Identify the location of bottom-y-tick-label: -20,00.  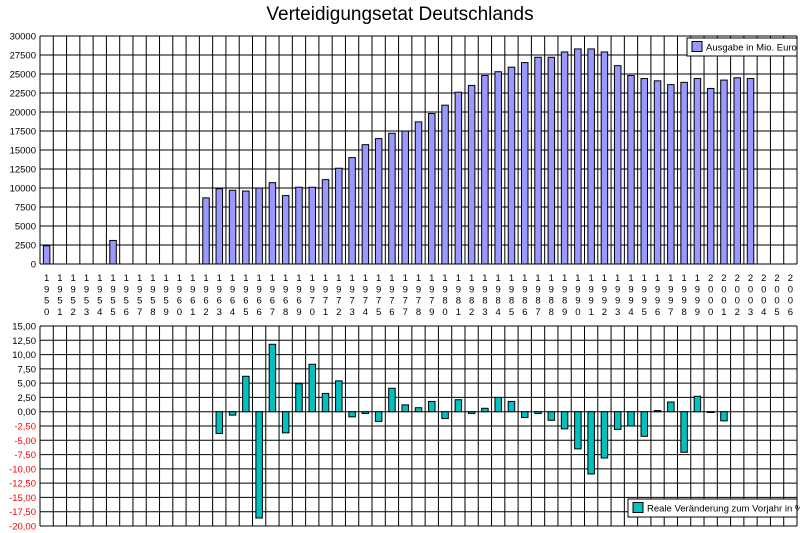
(22, 527).